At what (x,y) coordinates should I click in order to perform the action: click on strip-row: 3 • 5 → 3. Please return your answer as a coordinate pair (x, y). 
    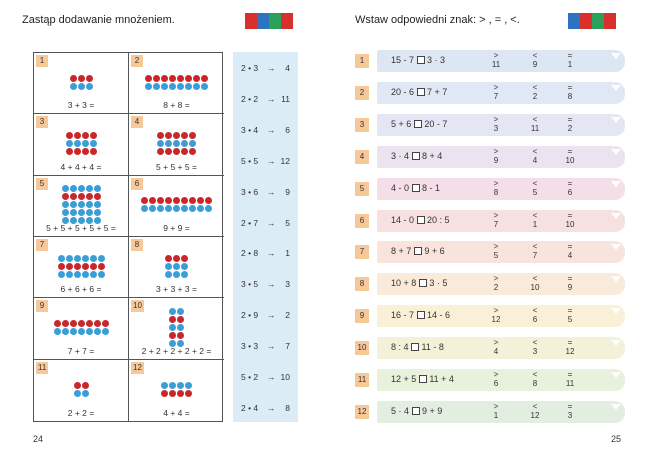
    Looking at the image, I should click on (265, 284).